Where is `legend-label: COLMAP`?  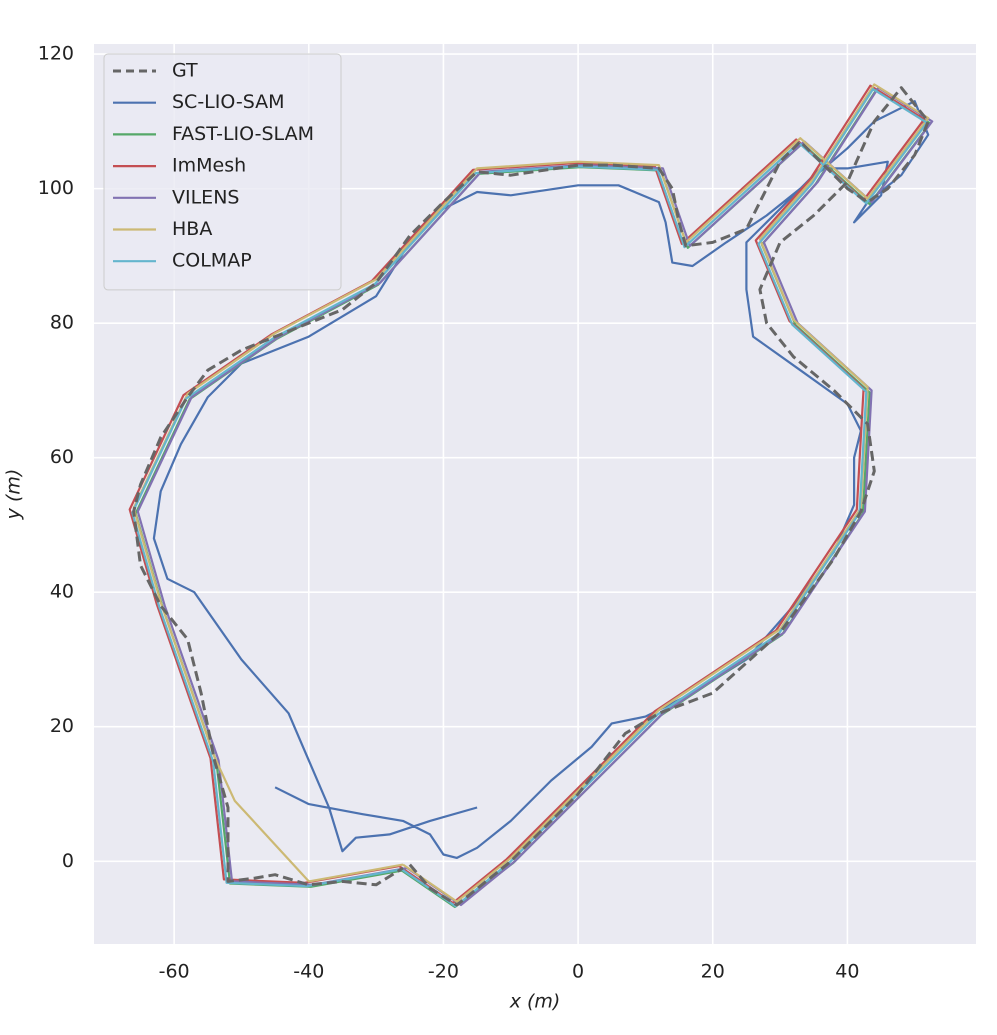 legend-label: COLMAP is located at coordinates (212, 261).